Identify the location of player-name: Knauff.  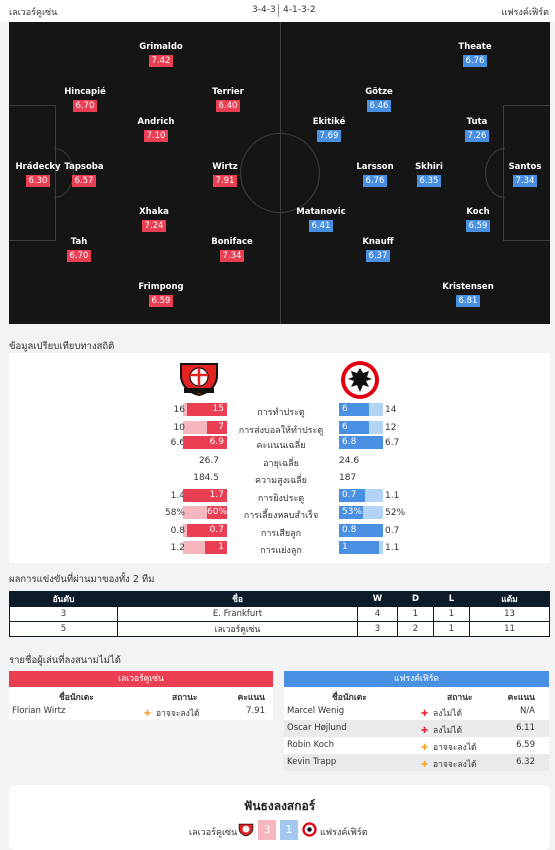
(378, 242).